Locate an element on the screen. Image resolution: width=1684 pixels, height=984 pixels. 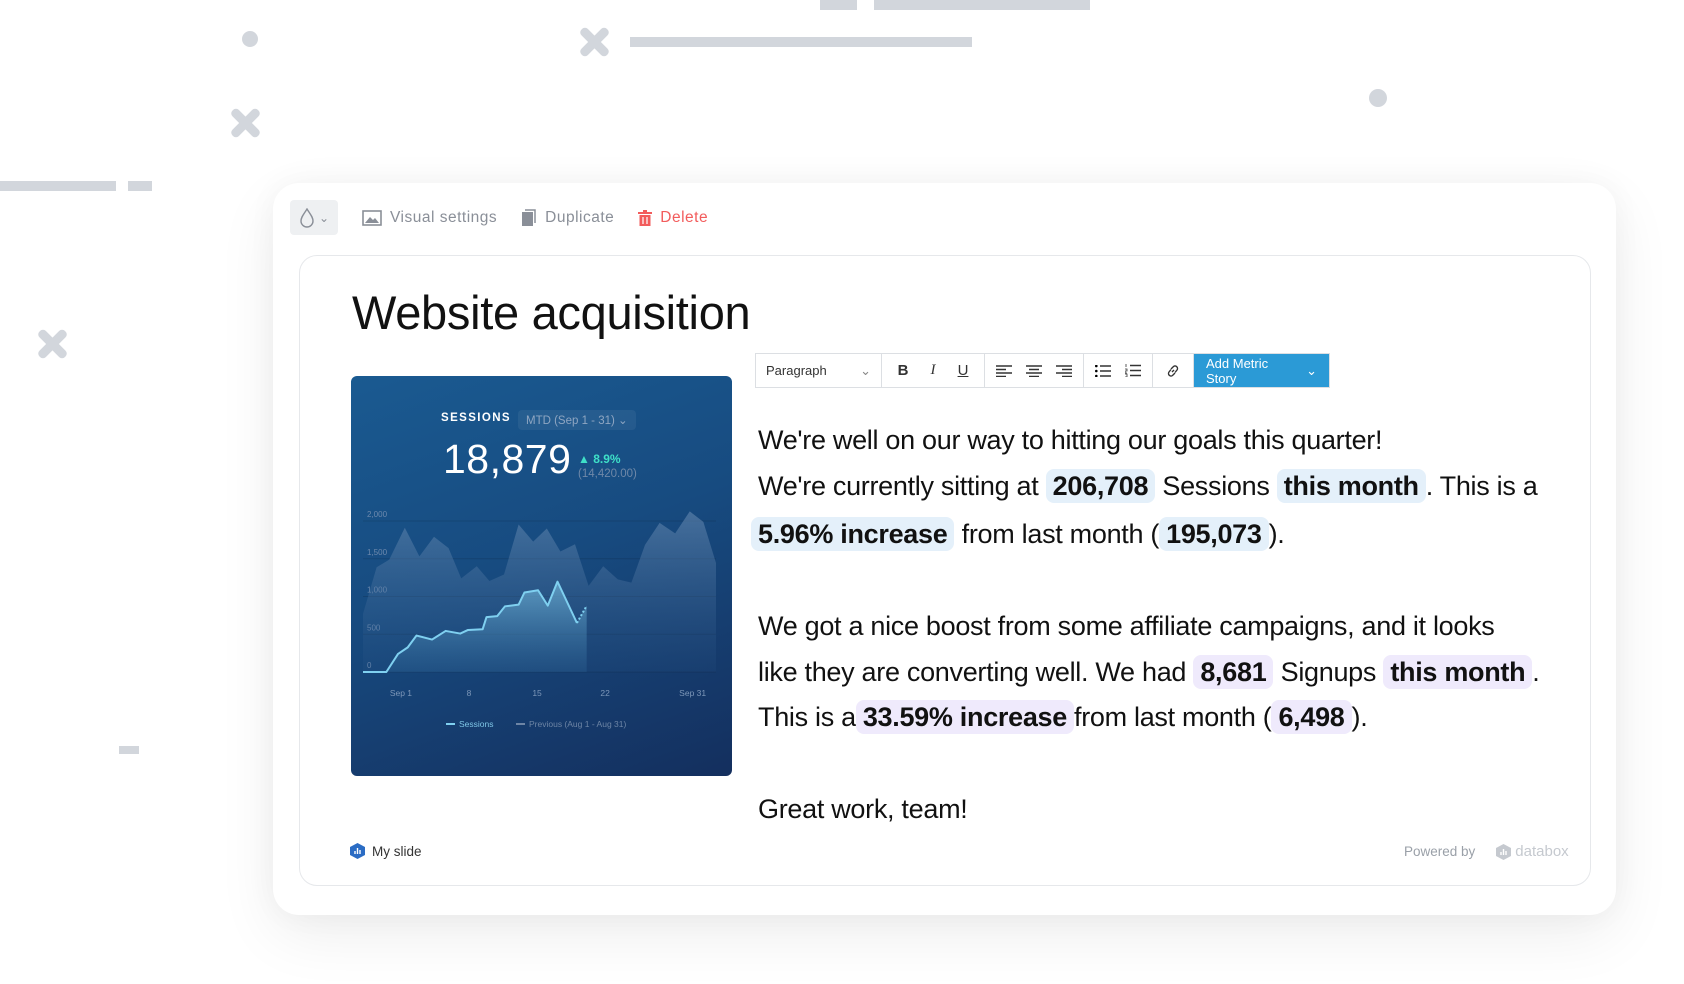
duplicate-button: Duplicate is located at coordinates (567, 218).